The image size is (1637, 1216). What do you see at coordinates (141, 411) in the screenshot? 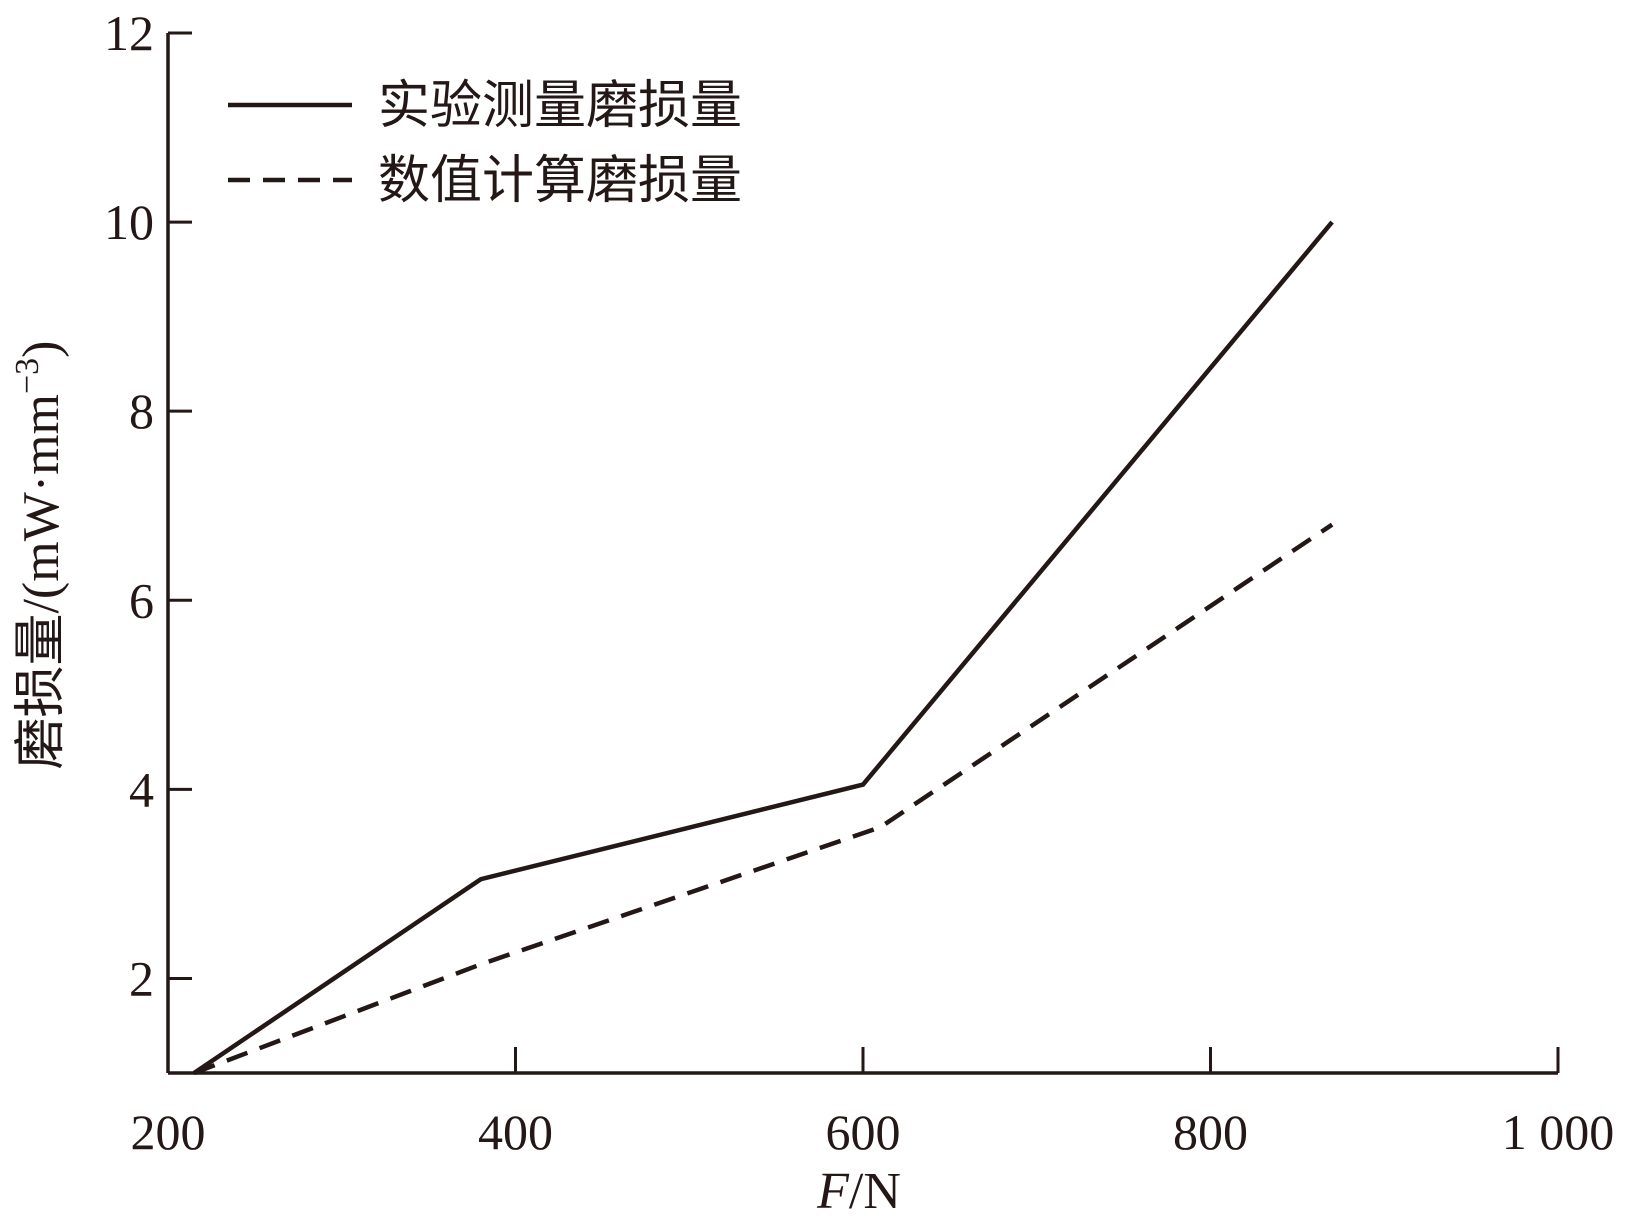
I see `y-tick-label: 8` at bounding box center [141, 411].